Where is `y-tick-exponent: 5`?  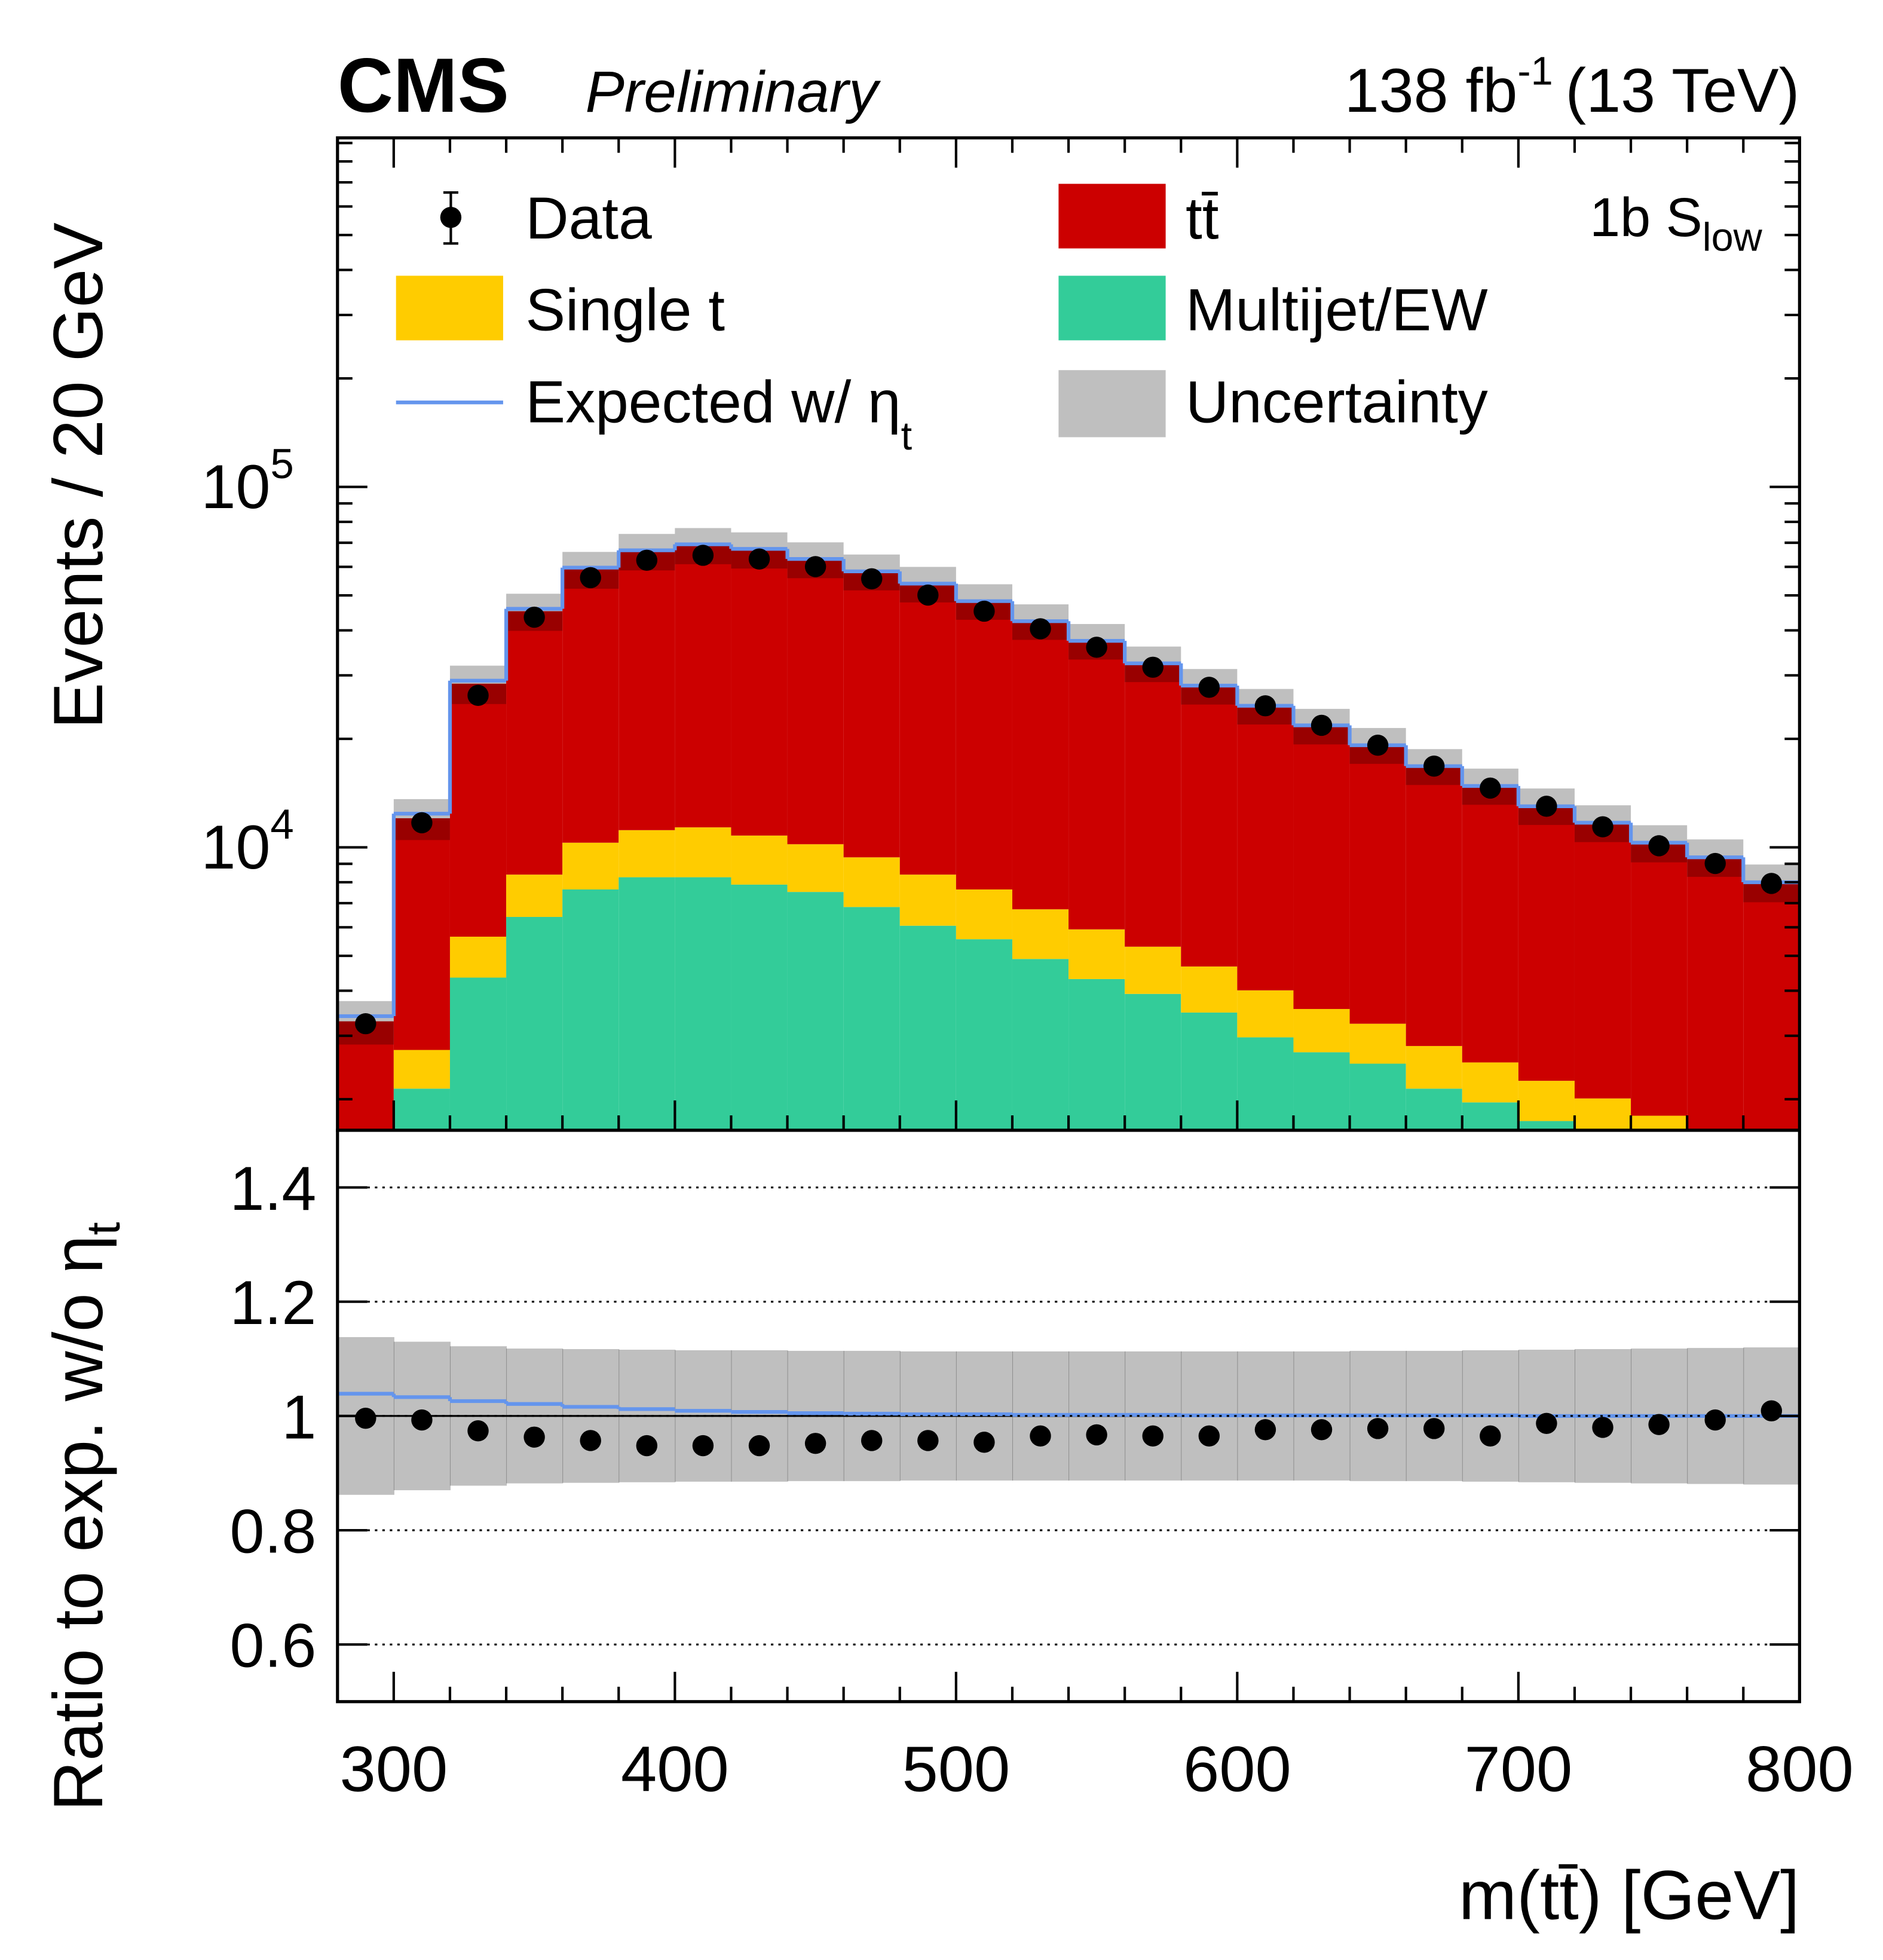 y-tick-exponent: 5 is located at coordinates (281, 464).